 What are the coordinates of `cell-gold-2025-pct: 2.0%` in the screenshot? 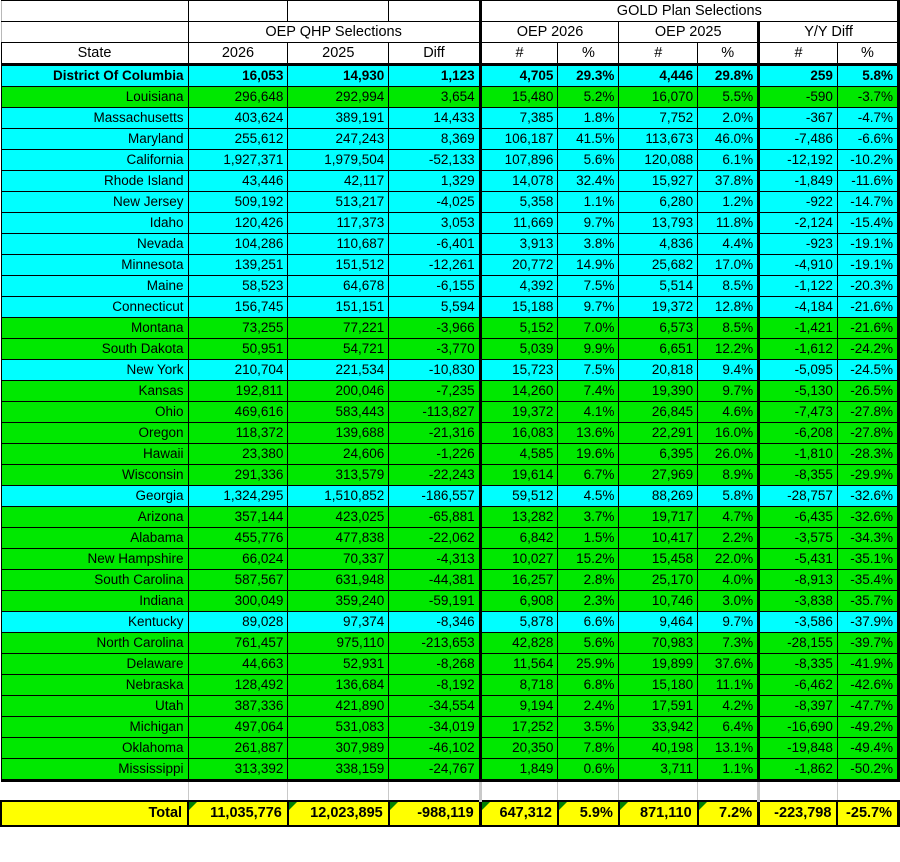 It's located at (728, 118).